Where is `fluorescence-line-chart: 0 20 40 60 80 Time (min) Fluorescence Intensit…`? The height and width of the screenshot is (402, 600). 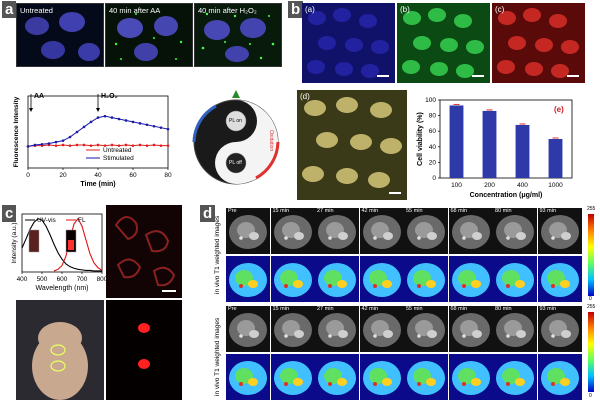
fluorescence-line-chart: 0 20 40 60 80 Time (min) Fluorescence Intensit… is located at coordinates (92, 140).